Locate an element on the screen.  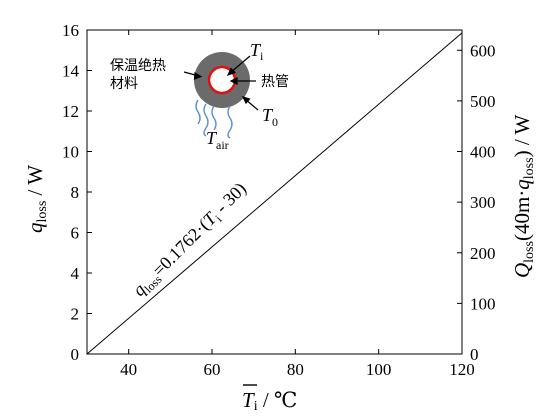
right-y-tick-label: 0 is located at coordinates (474, 354).